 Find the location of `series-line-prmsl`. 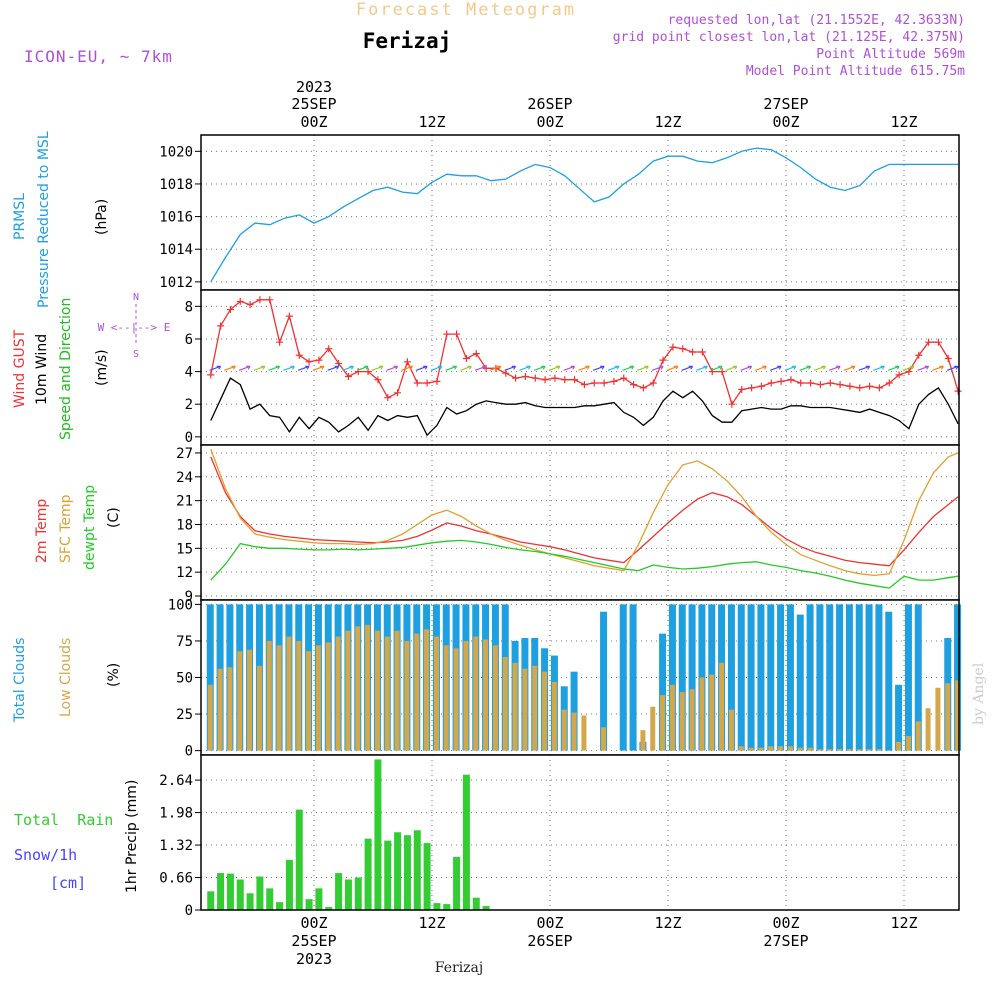

series-line-prmsl is located at coordinates (584, 215).